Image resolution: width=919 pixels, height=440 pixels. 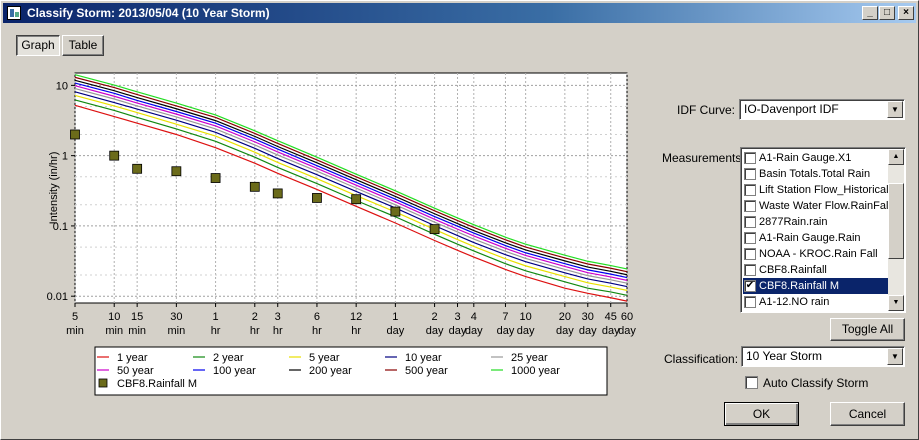 I want to click on x-tick-label: 2, so click(x=435, y=317).